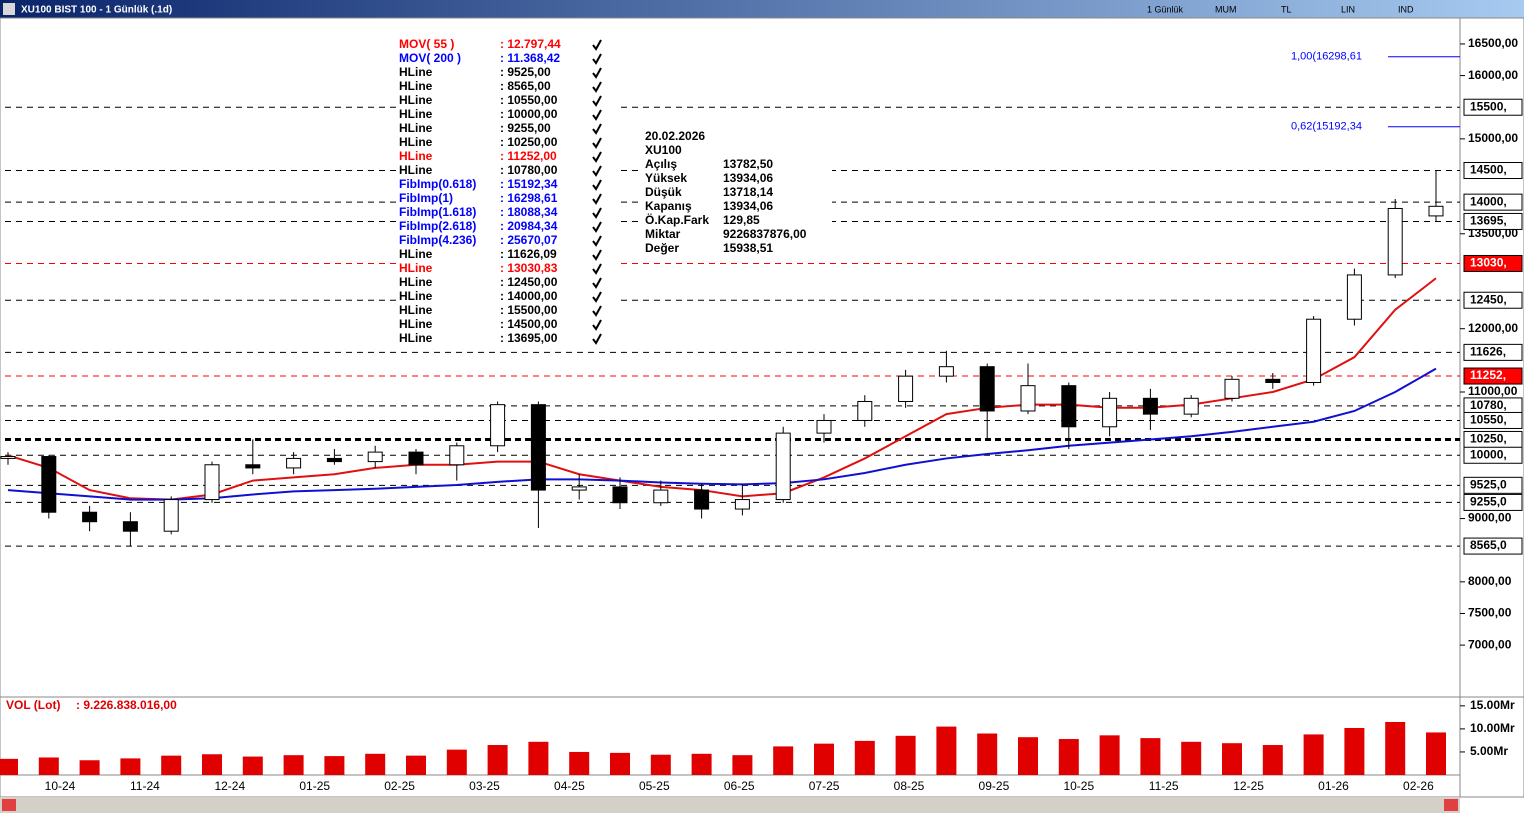  Describe the element at coordinates (1488, 299) in the screenshot. I see `h-line-tag-label: 12450,` at that location.